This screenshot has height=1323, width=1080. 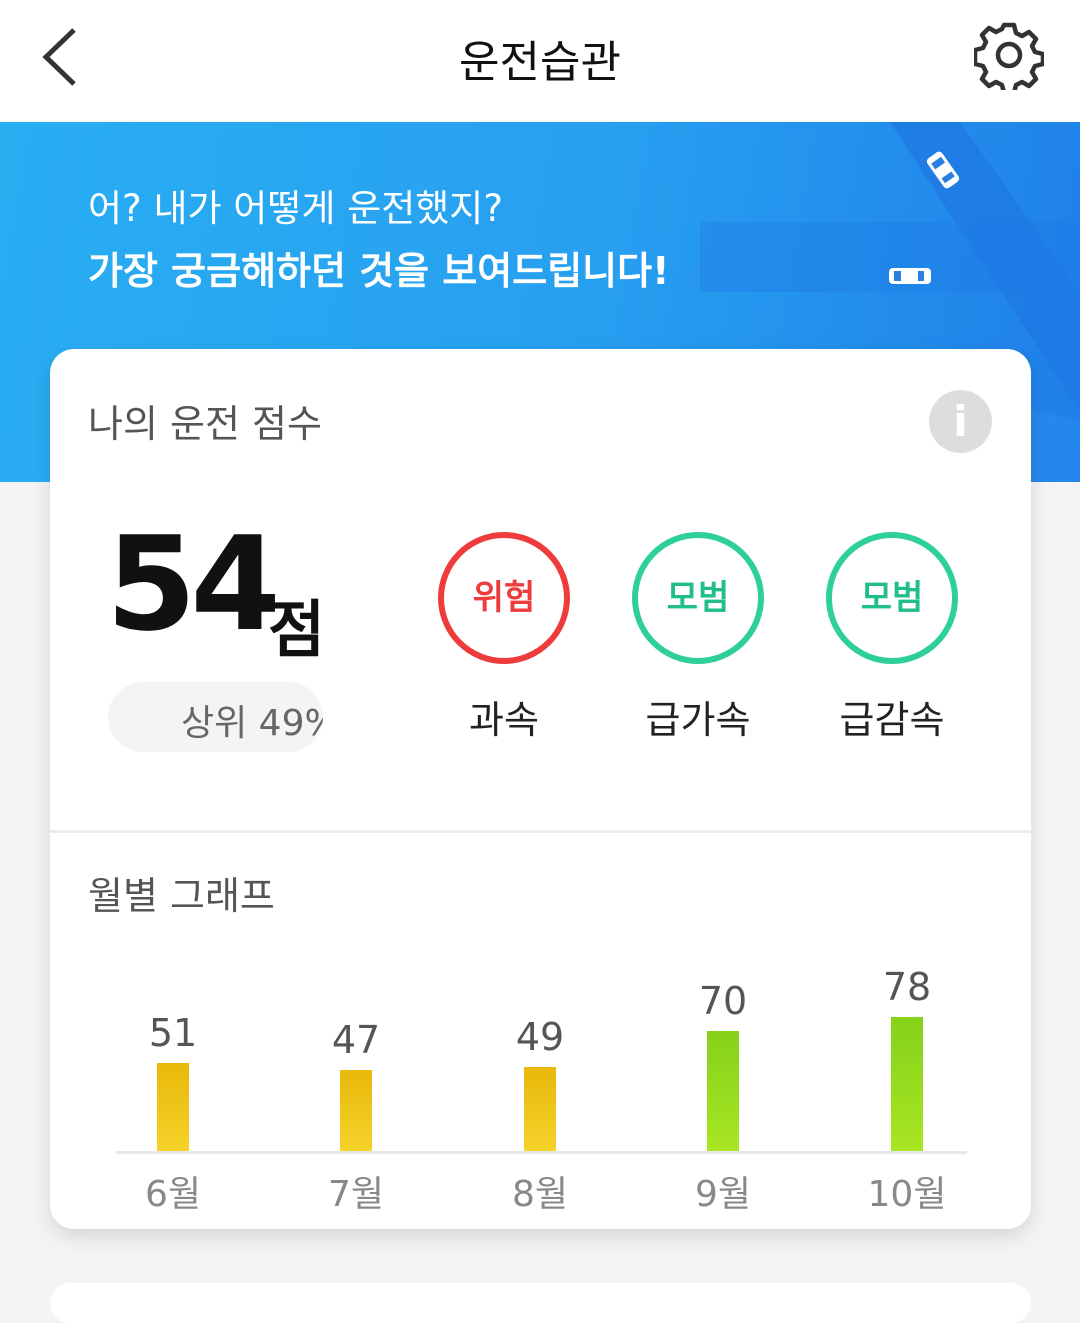 What do you see at coordinates (173, 1033) in the screenshot?
I see `value-label: 51` at bounding box center [173, 1033].